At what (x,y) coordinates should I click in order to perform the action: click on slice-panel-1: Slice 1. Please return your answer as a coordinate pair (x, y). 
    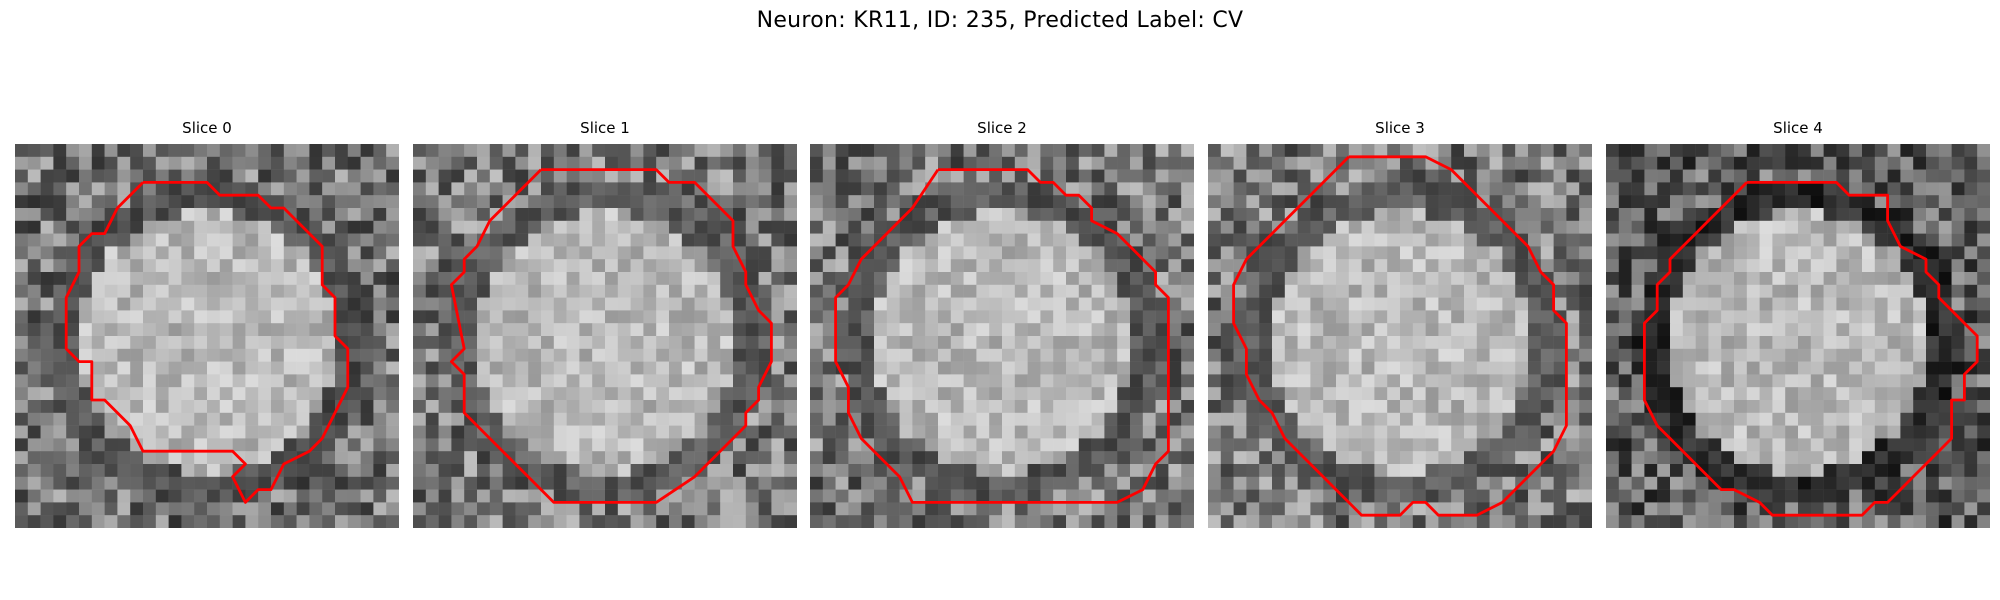
    Looking at the image, I should click on (605, 323).